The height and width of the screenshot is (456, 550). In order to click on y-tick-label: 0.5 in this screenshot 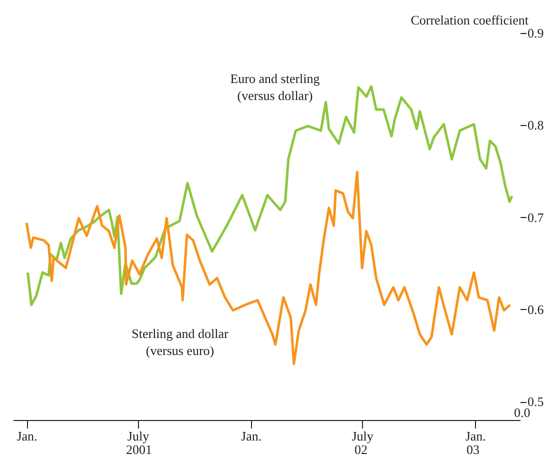, I will do `click(536, 402)`.